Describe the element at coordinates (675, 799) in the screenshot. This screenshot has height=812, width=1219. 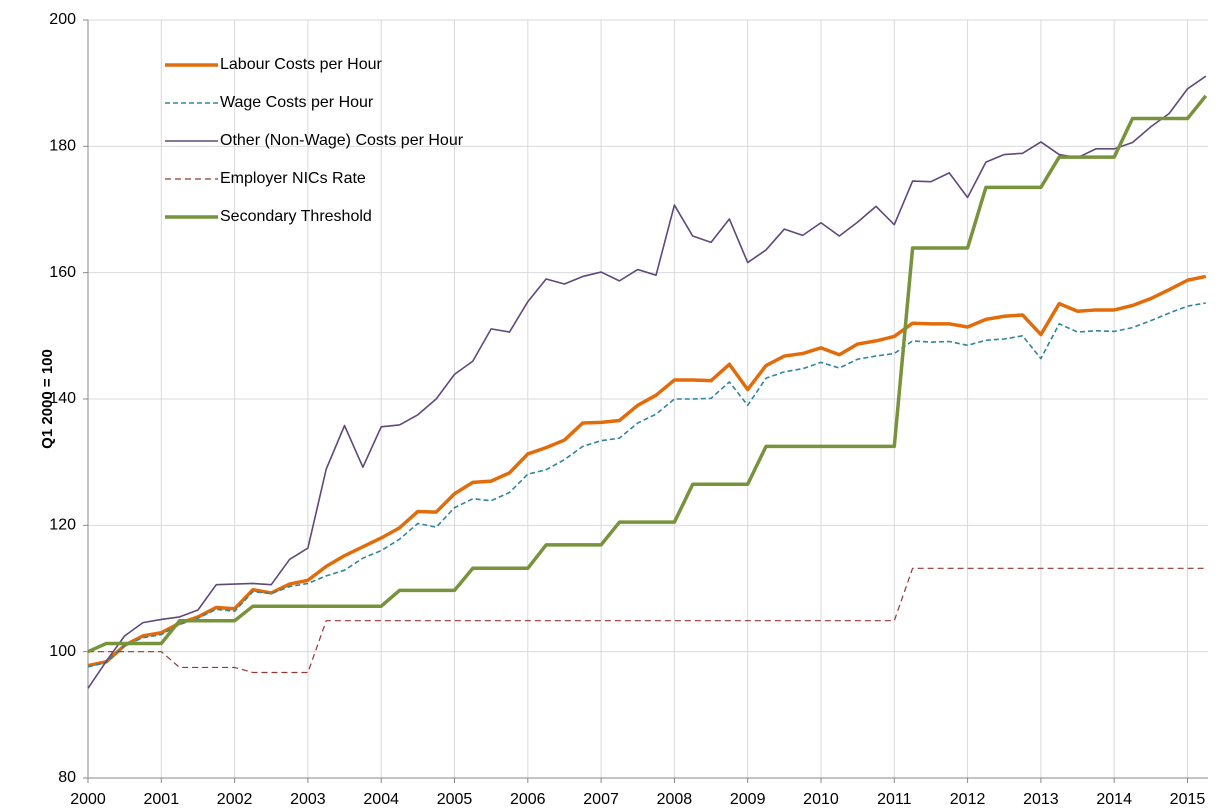
I see `x-tick-label: 2008` at that location.